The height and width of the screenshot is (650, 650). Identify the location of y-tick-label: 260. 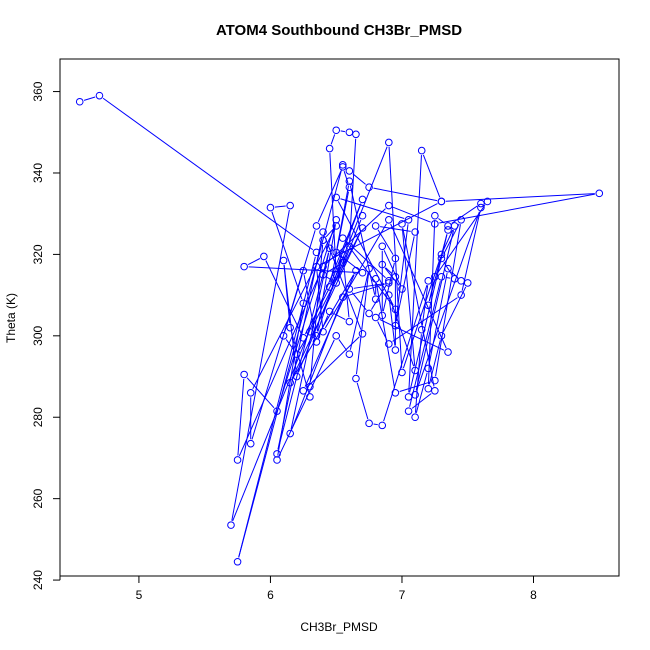
(38, 498).